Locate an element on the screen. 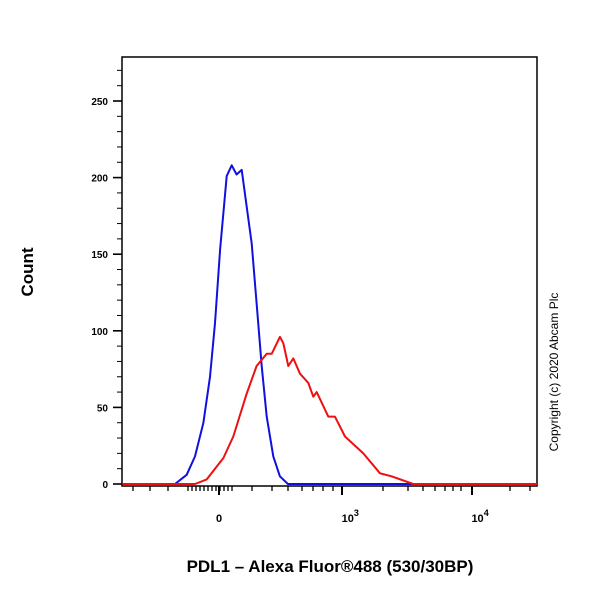 The height and width of the screenshot is (600, 600). y-axis: 0 50 100 150 200 250 is located at coordinates (106, 280).